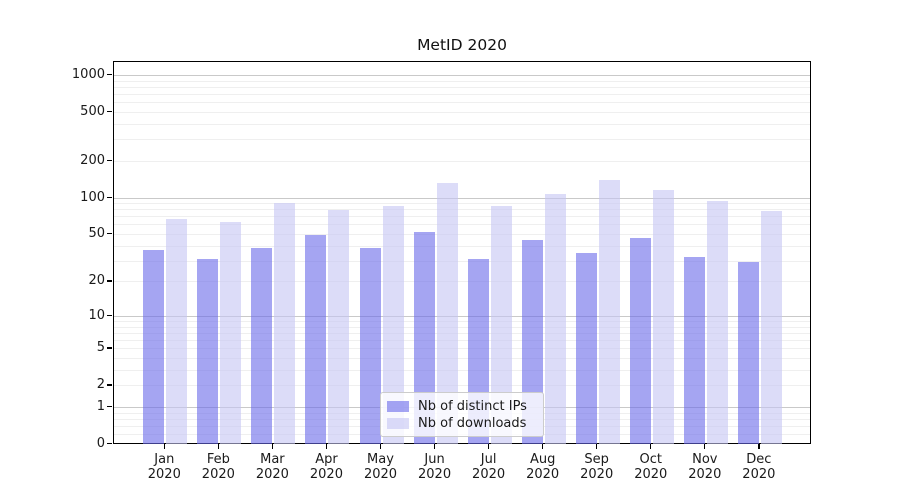 The height and width of the screenshot is (500, 900). Describe the element at coordinates (272, 467) in the screenshot. I see `x-tick-label: Mar 2020` at that location.